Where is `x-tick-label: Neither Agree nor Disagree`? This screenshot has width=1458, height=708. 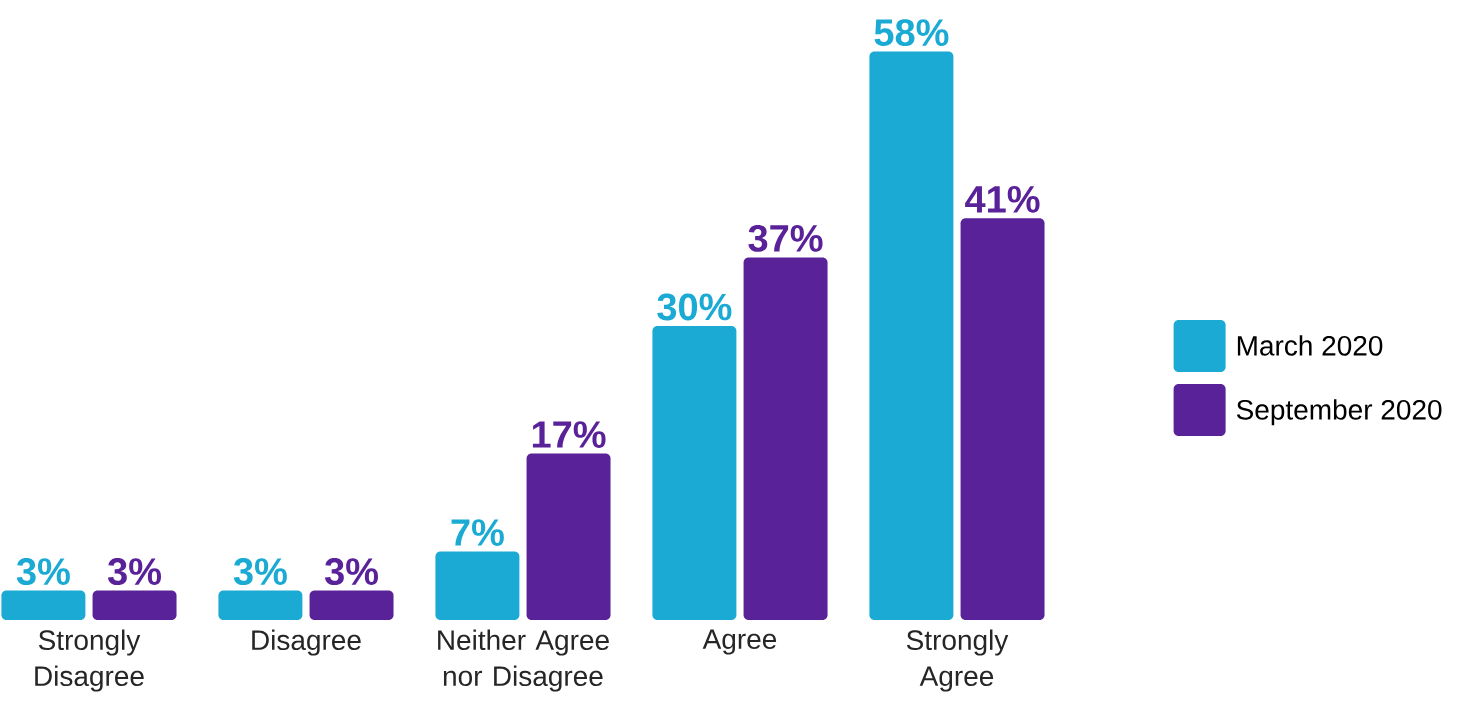 x-tick-label: Neither Agree nor Disagree is located at coordinates (523, 660).